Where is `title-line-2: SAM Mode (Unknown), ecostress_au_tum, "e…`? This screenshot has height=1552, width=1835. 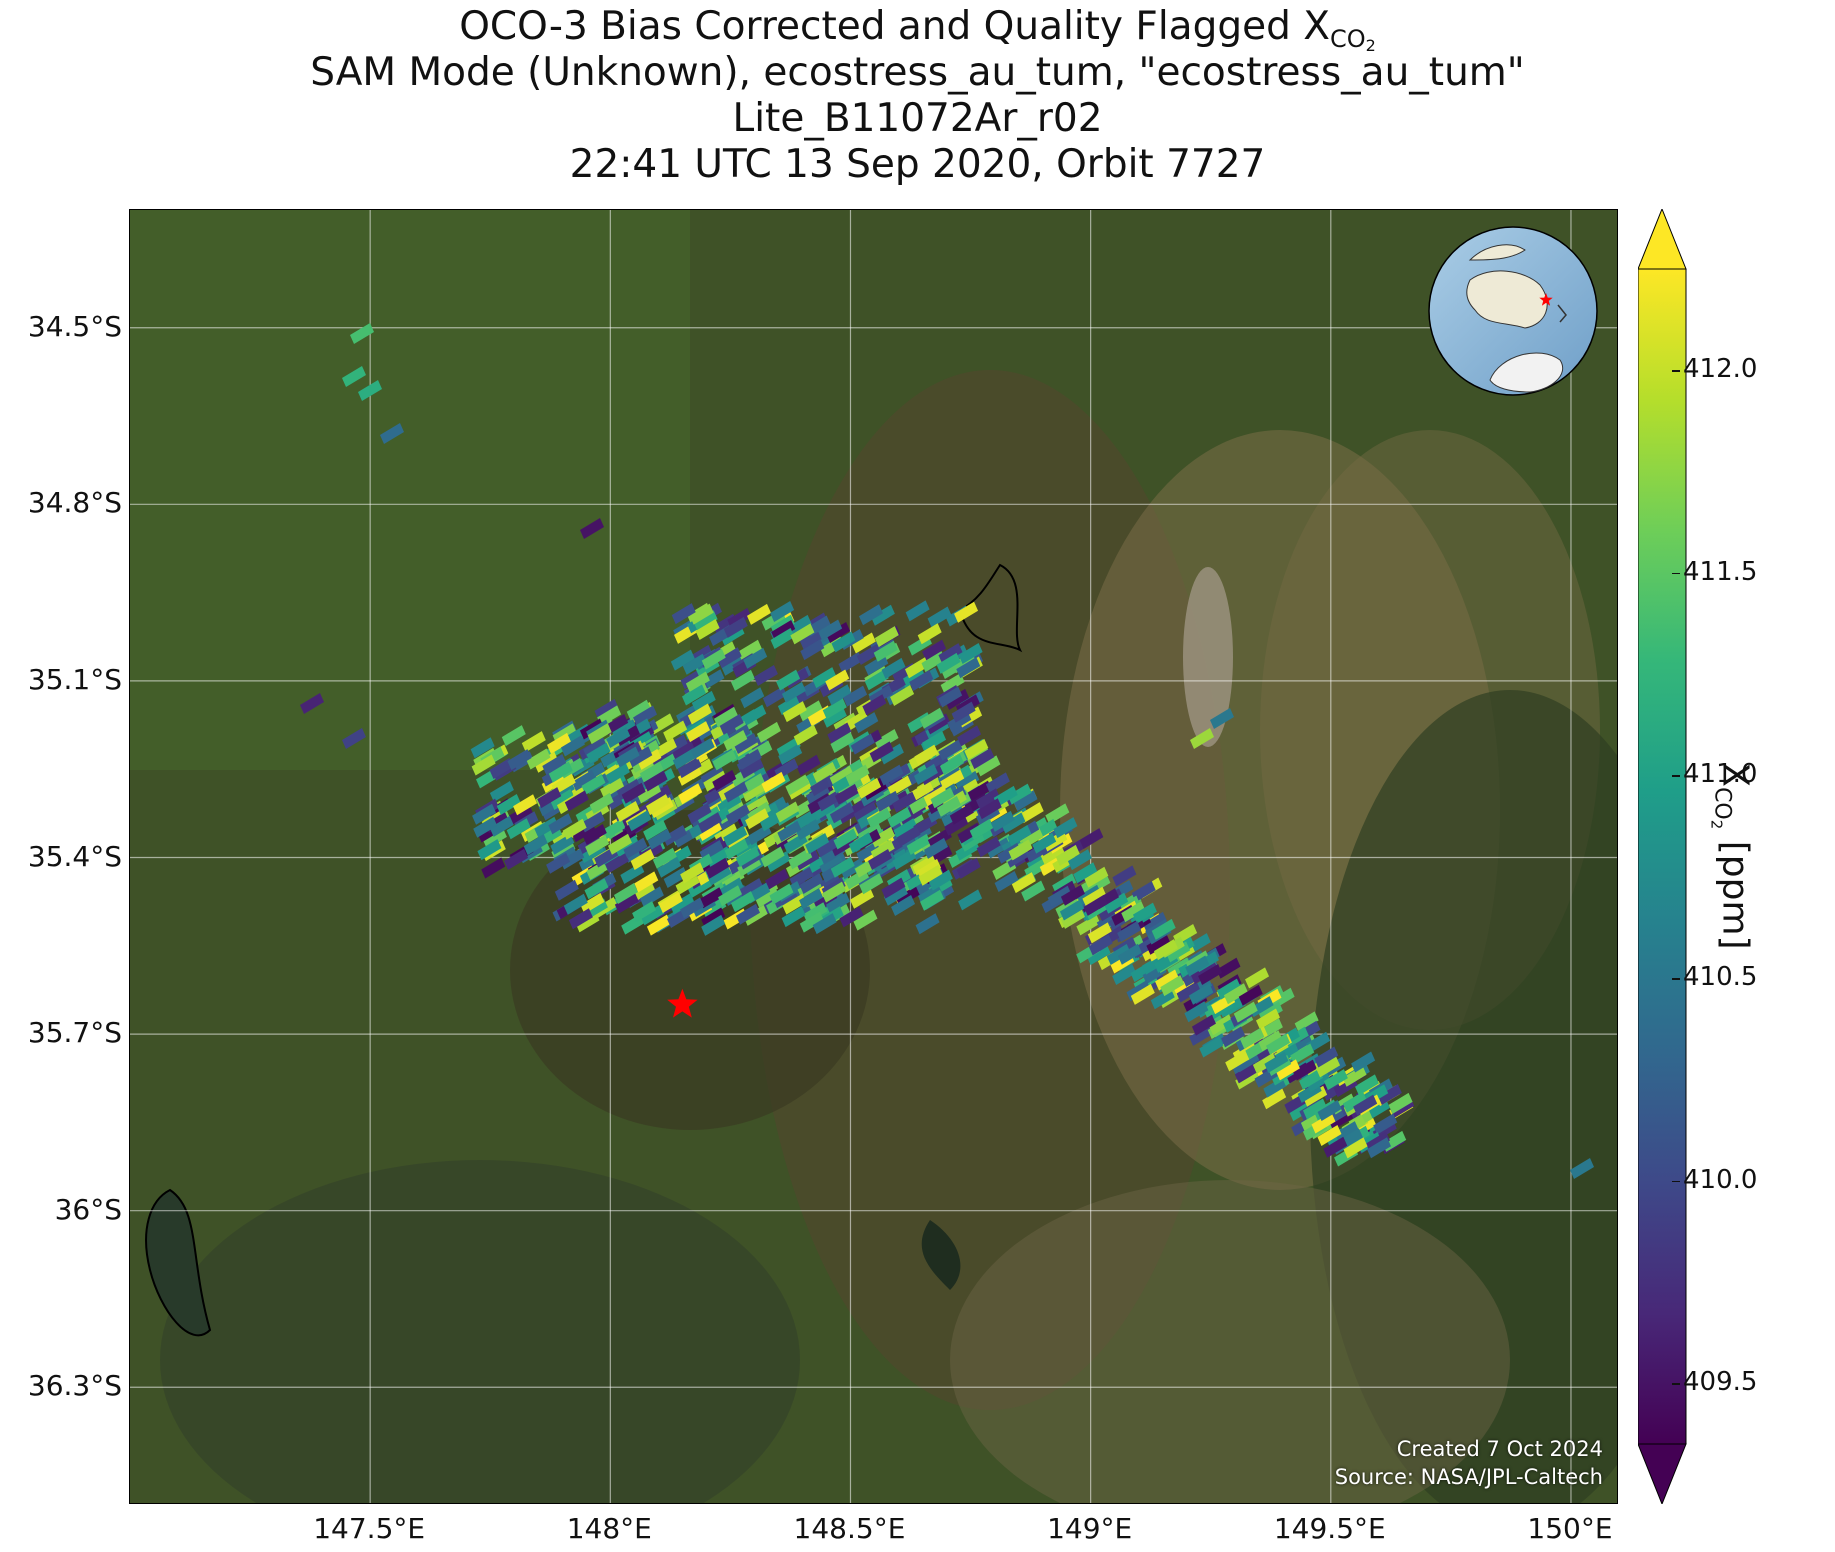
title-line-2: SAM Mode (Unknown), ecostress_au_tum, "e… is located at coordinates (917, 72).